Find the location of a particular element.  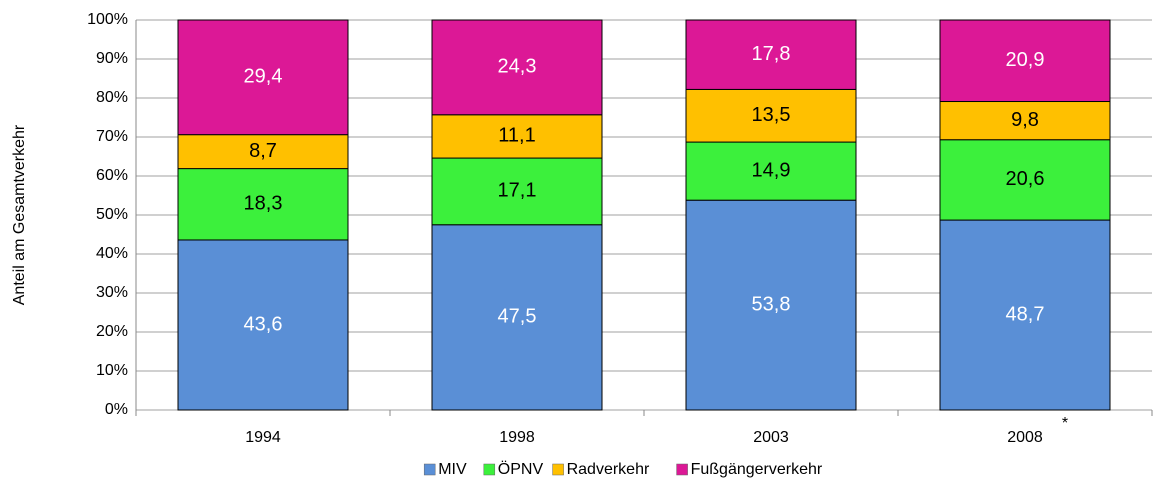

value-label: 13,5 is located at coordinates (771, 115).